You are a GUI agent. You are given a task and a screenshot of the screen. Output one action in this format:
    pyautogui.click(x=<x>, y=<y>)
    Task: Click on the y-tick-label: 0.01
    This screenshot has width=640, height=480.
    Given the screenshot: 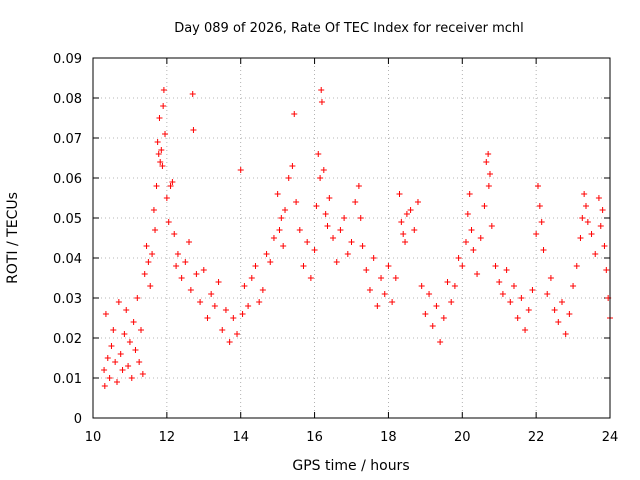 What is the action you would take?
    pyautogui.click(x=67, y=379)
    